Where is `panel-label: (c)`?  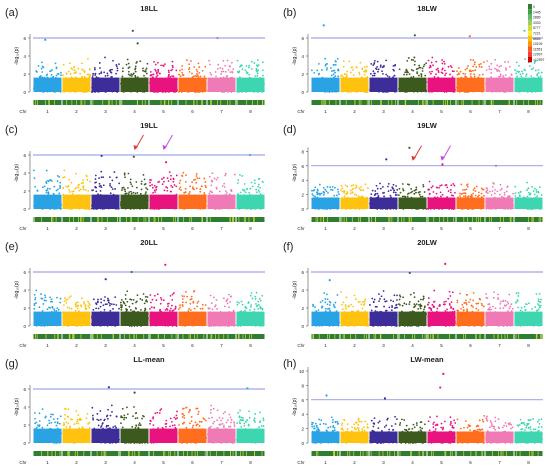 panel-label: (c) is located at coordinates (11, 130).